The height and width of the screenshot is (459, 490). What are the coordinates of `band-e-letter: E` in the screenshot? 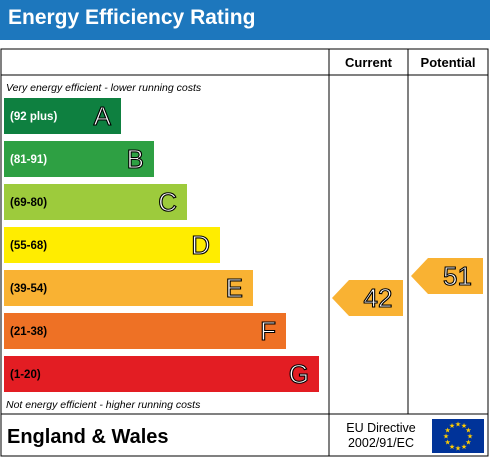 It's located at (234, 288).